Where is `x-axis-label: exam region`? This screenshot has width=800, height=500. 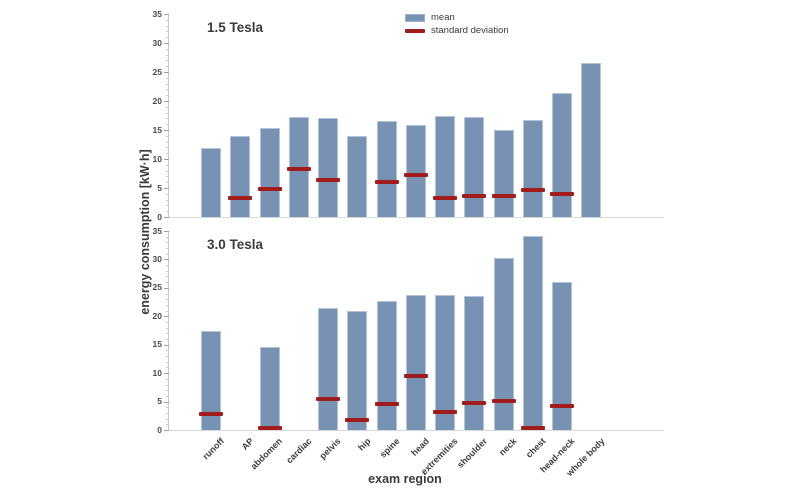 x-axis-label: exam region is located at coordinates (405, 479).